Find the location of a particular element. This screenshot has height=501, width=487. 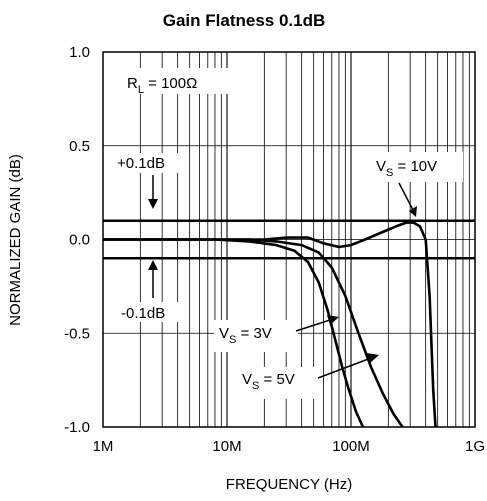

series-3v-arrowhead is located at coordinates (333, 320).